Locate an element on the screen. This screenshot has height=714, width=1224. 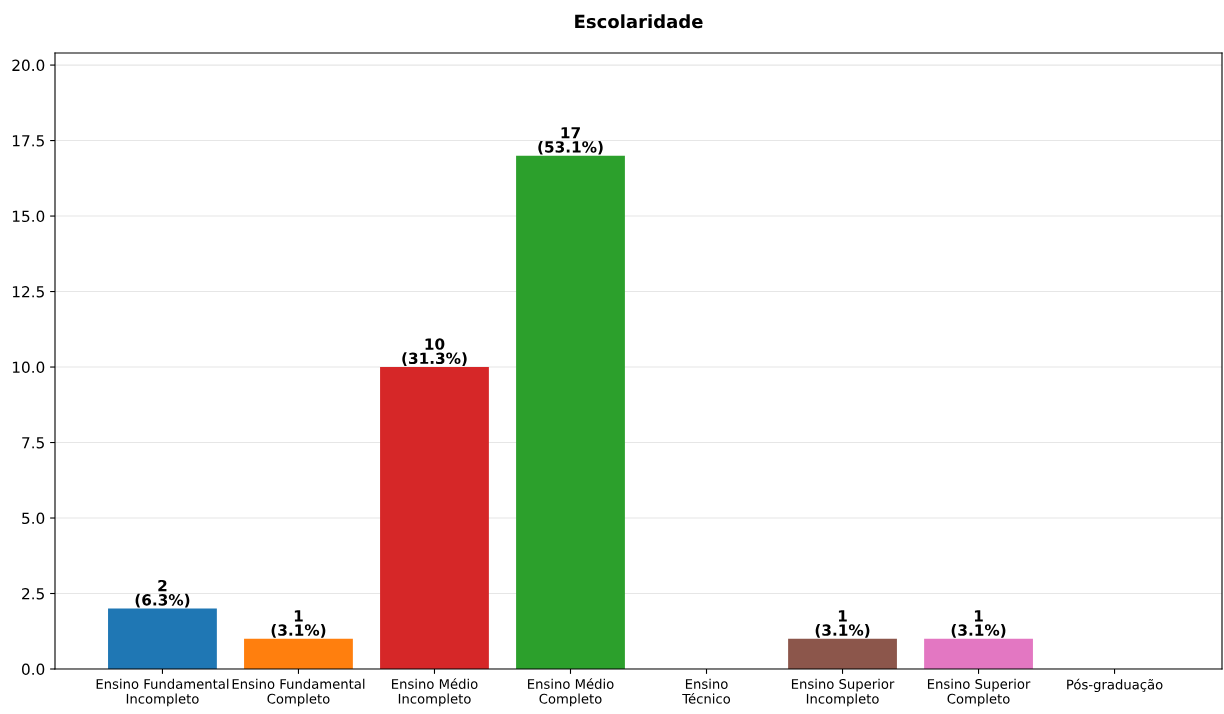
y-tick-label: 10.0 is located at coordinates (28, 367).